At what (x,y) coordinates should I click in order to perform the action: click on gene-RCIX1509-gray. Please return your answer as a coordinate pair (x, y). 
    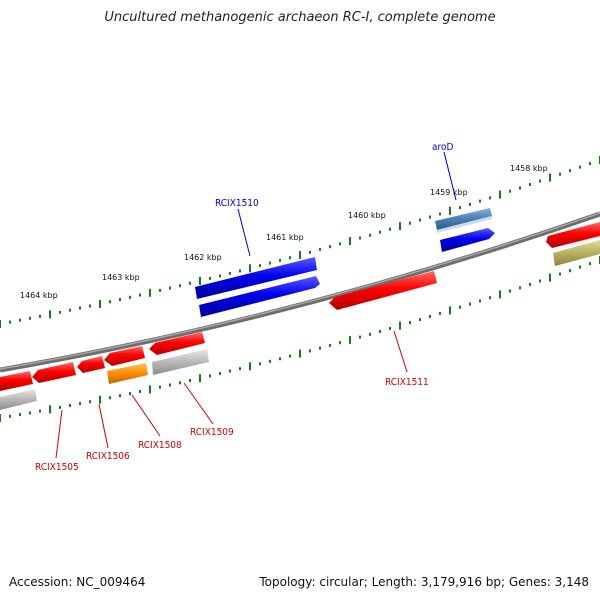
    Looking at the image, I should click on (180, 362).